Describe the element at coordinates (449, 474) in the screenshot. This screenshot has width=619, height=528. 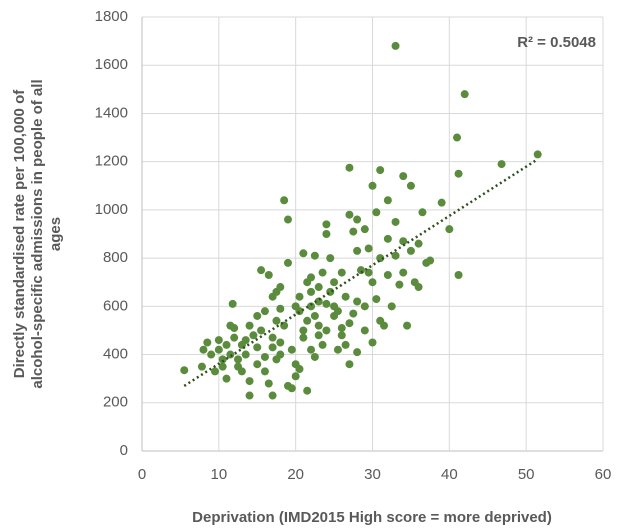
I see `x-tick-label: 40` at that location.